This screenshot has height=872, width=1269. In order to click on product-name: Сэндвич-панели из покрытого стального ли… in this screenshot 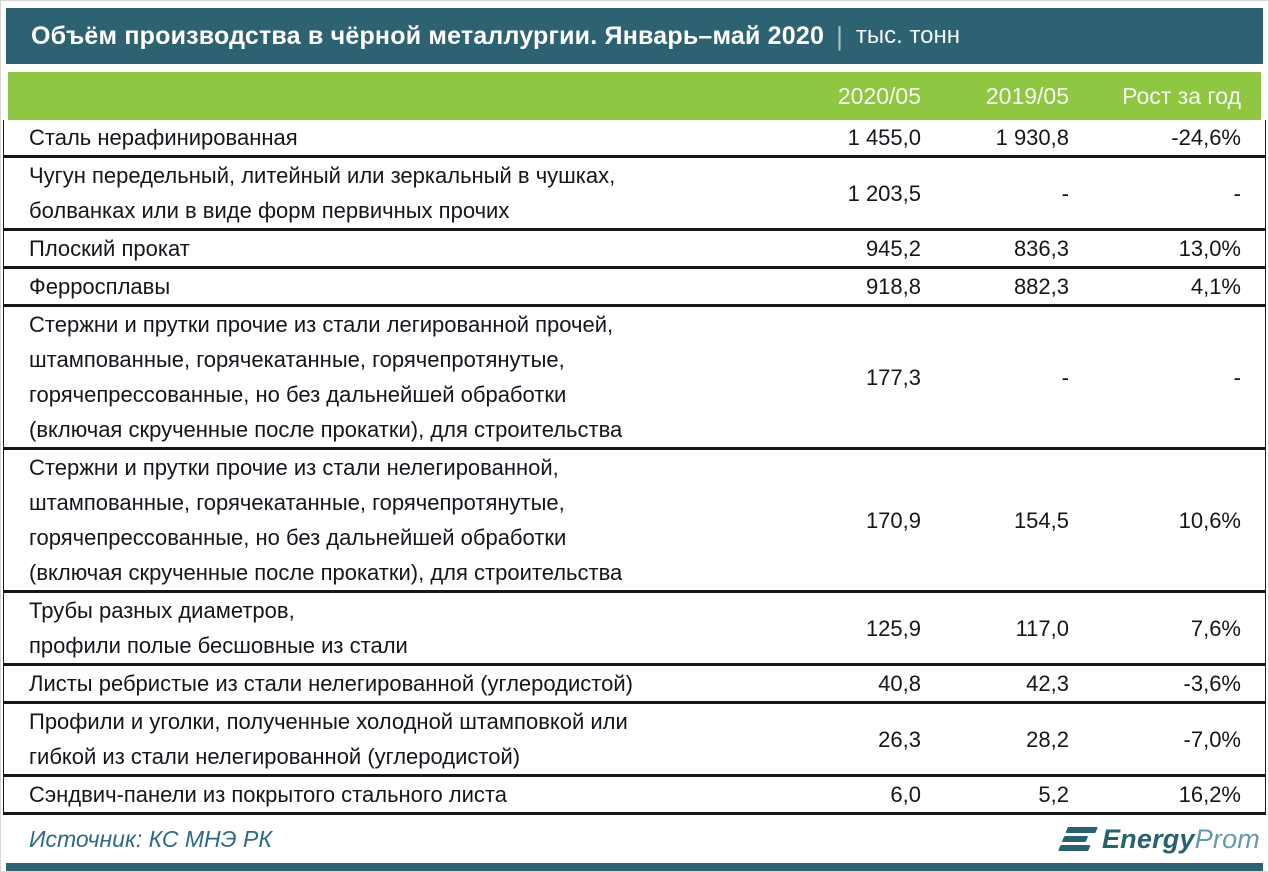, I will do `click(268, 794)`.